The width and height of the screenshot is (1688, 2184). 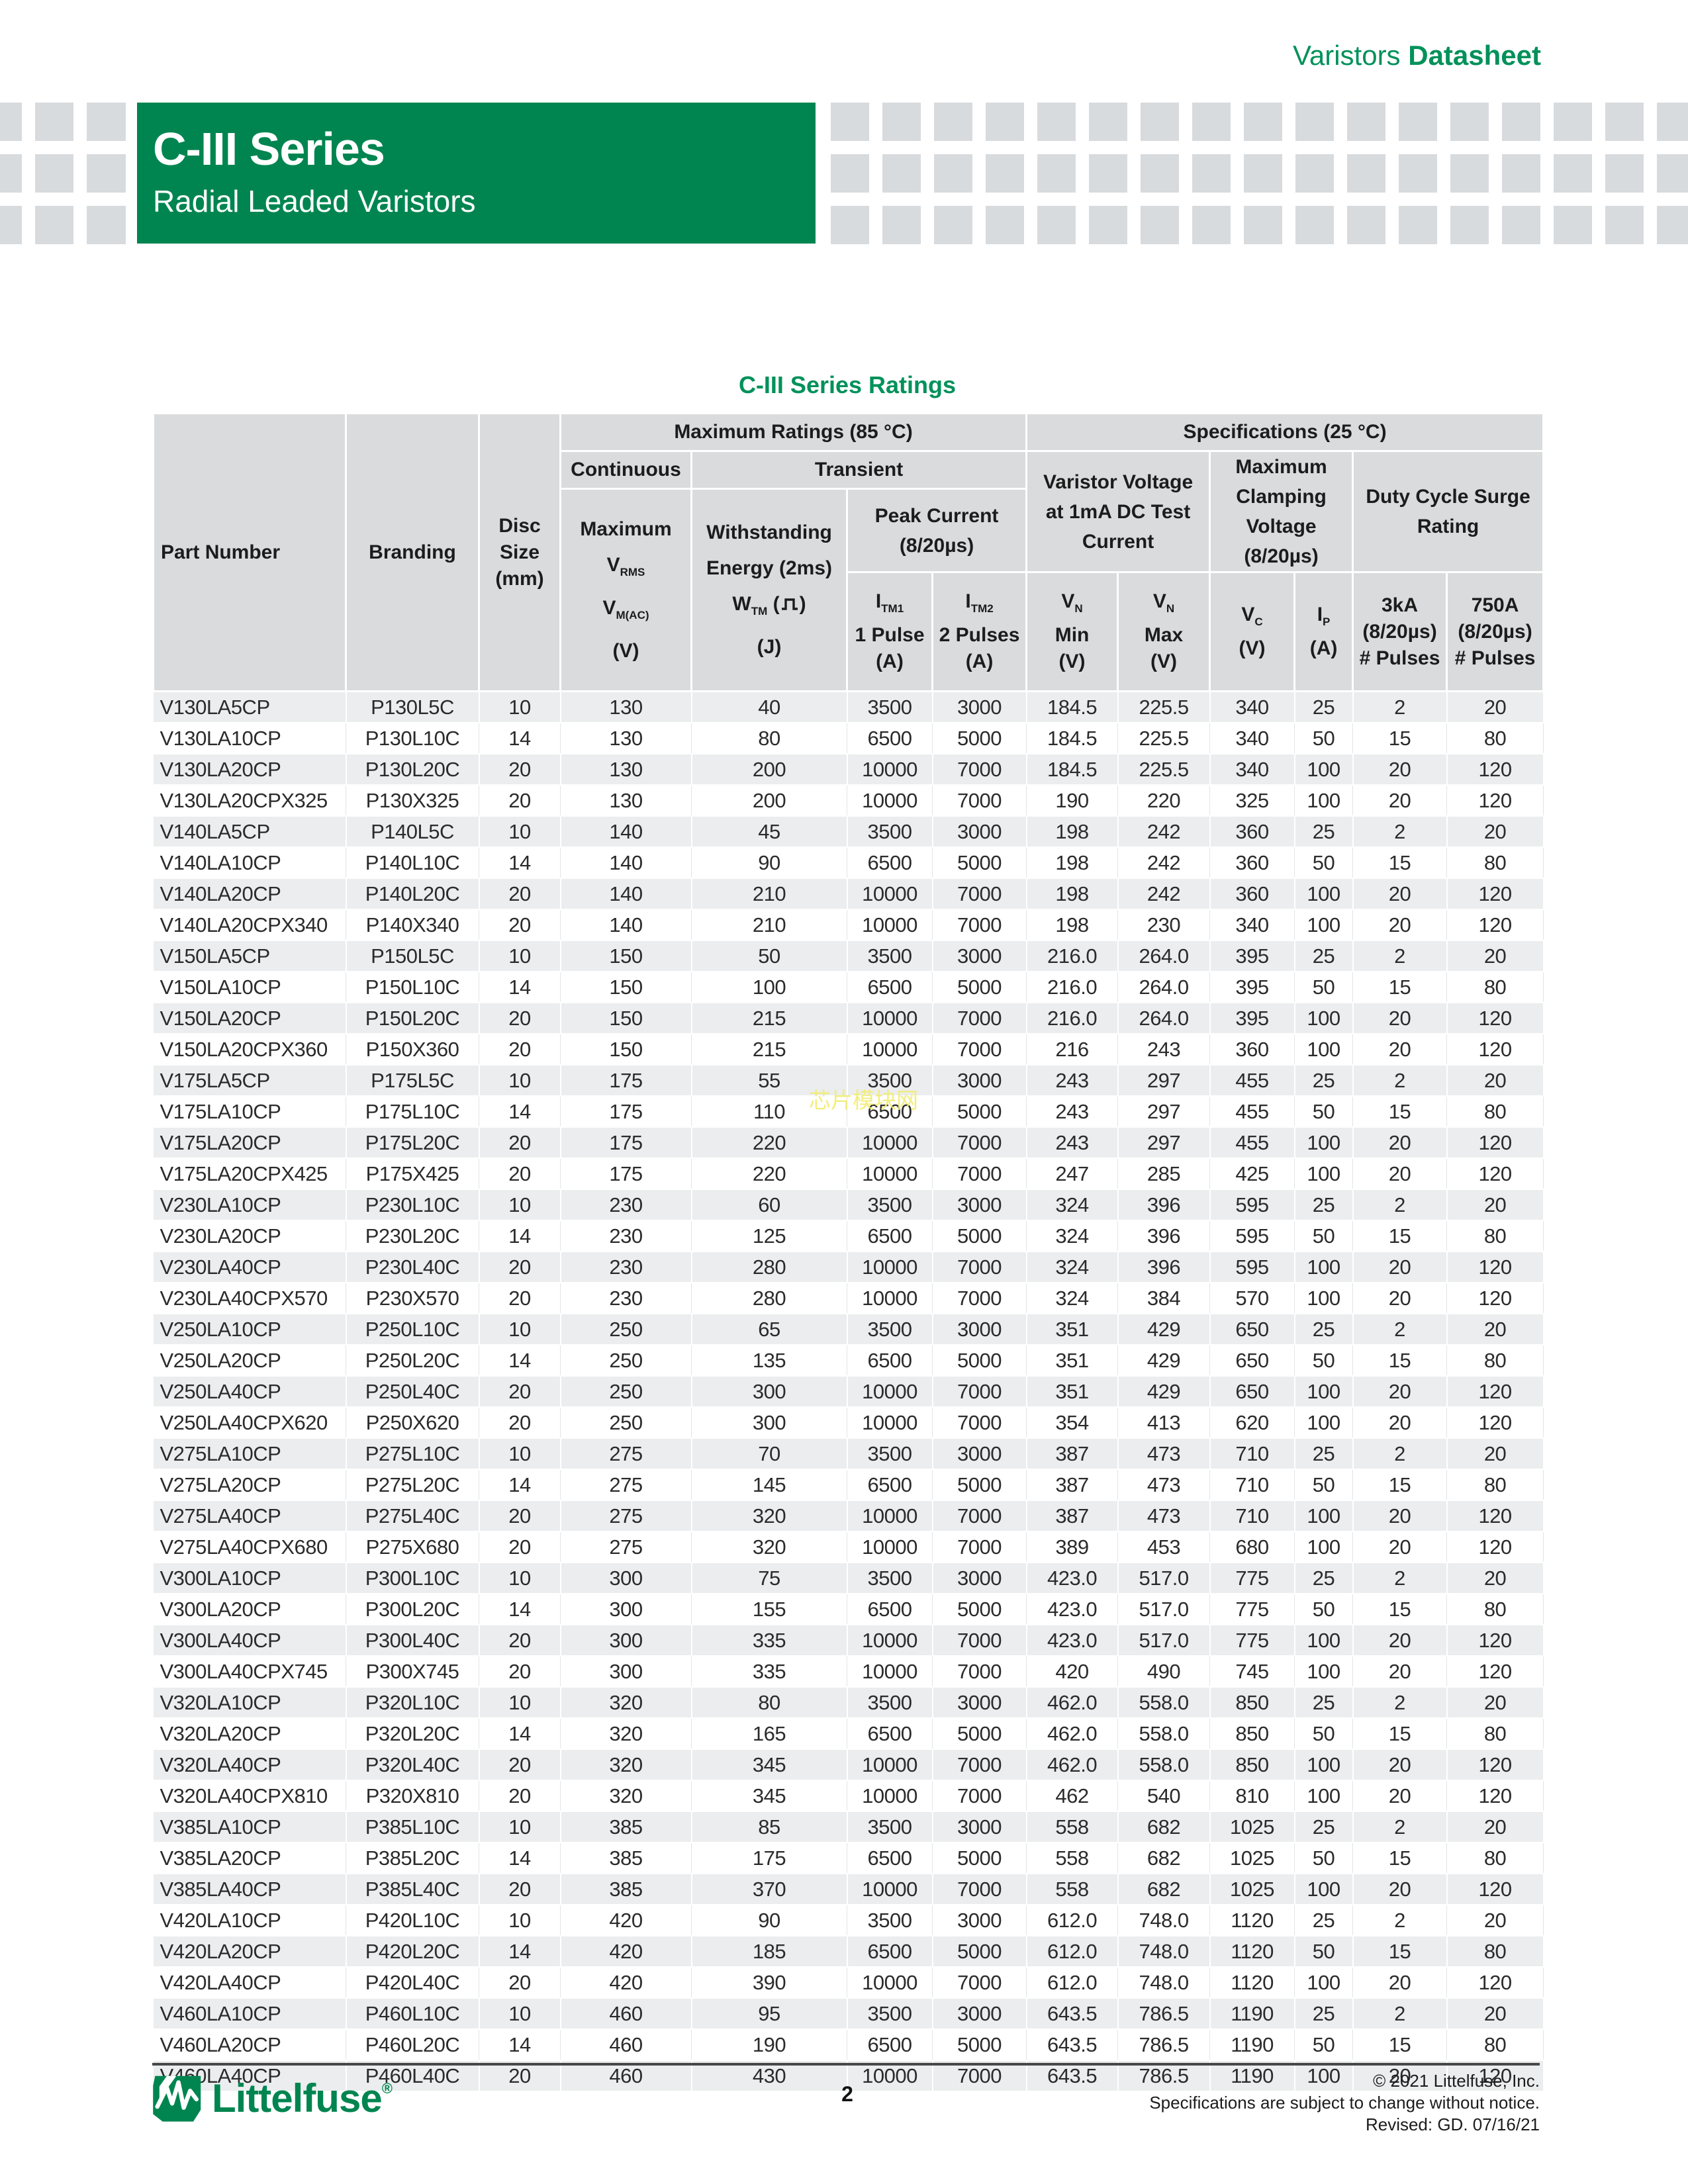 I want to click on cell-vn-max: 264.0, so click(x=1164, y=987).